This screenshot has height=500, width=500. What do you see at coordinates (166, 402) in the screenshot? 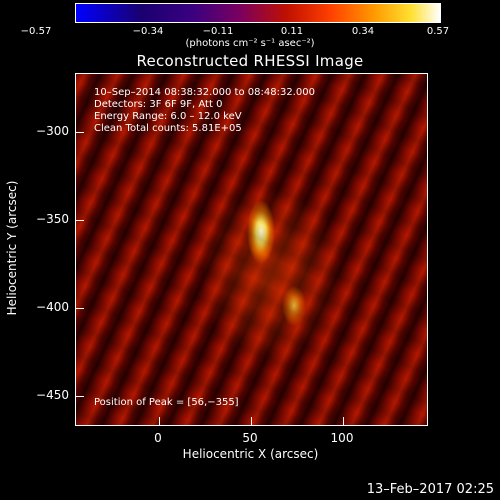
I see `annotation-peak: Position of Peak = [56,−355]` at bounding box center [166, 402].